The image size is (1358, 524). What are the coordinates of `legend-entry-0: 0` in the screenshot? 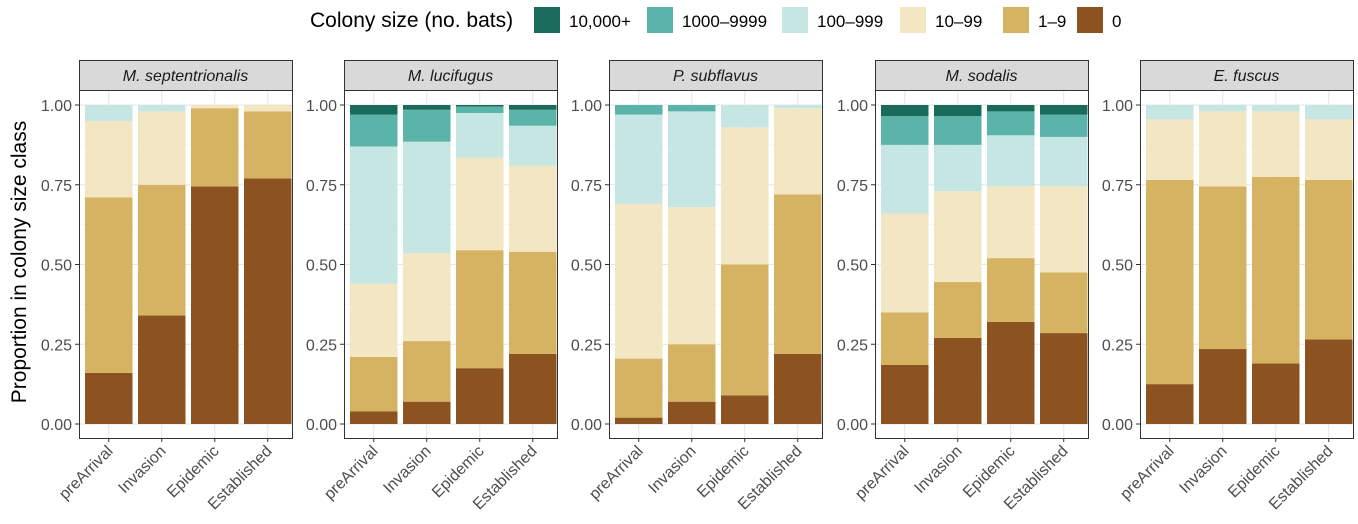 It's located at (1099, 20).